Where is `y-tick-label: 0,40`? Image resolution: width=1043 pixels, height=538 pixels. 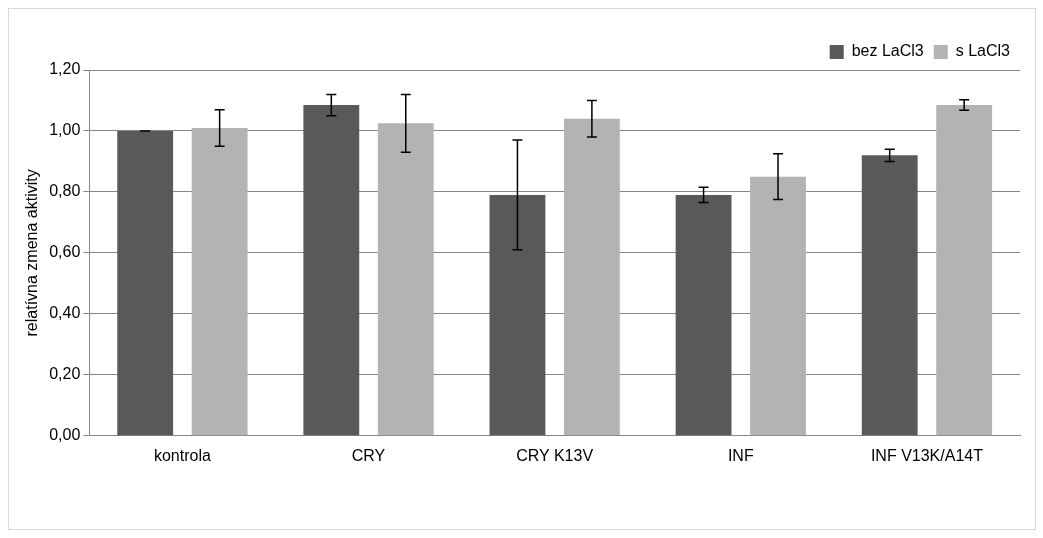
y-tick-label: 0,40 is located at coordinates (65, 313).